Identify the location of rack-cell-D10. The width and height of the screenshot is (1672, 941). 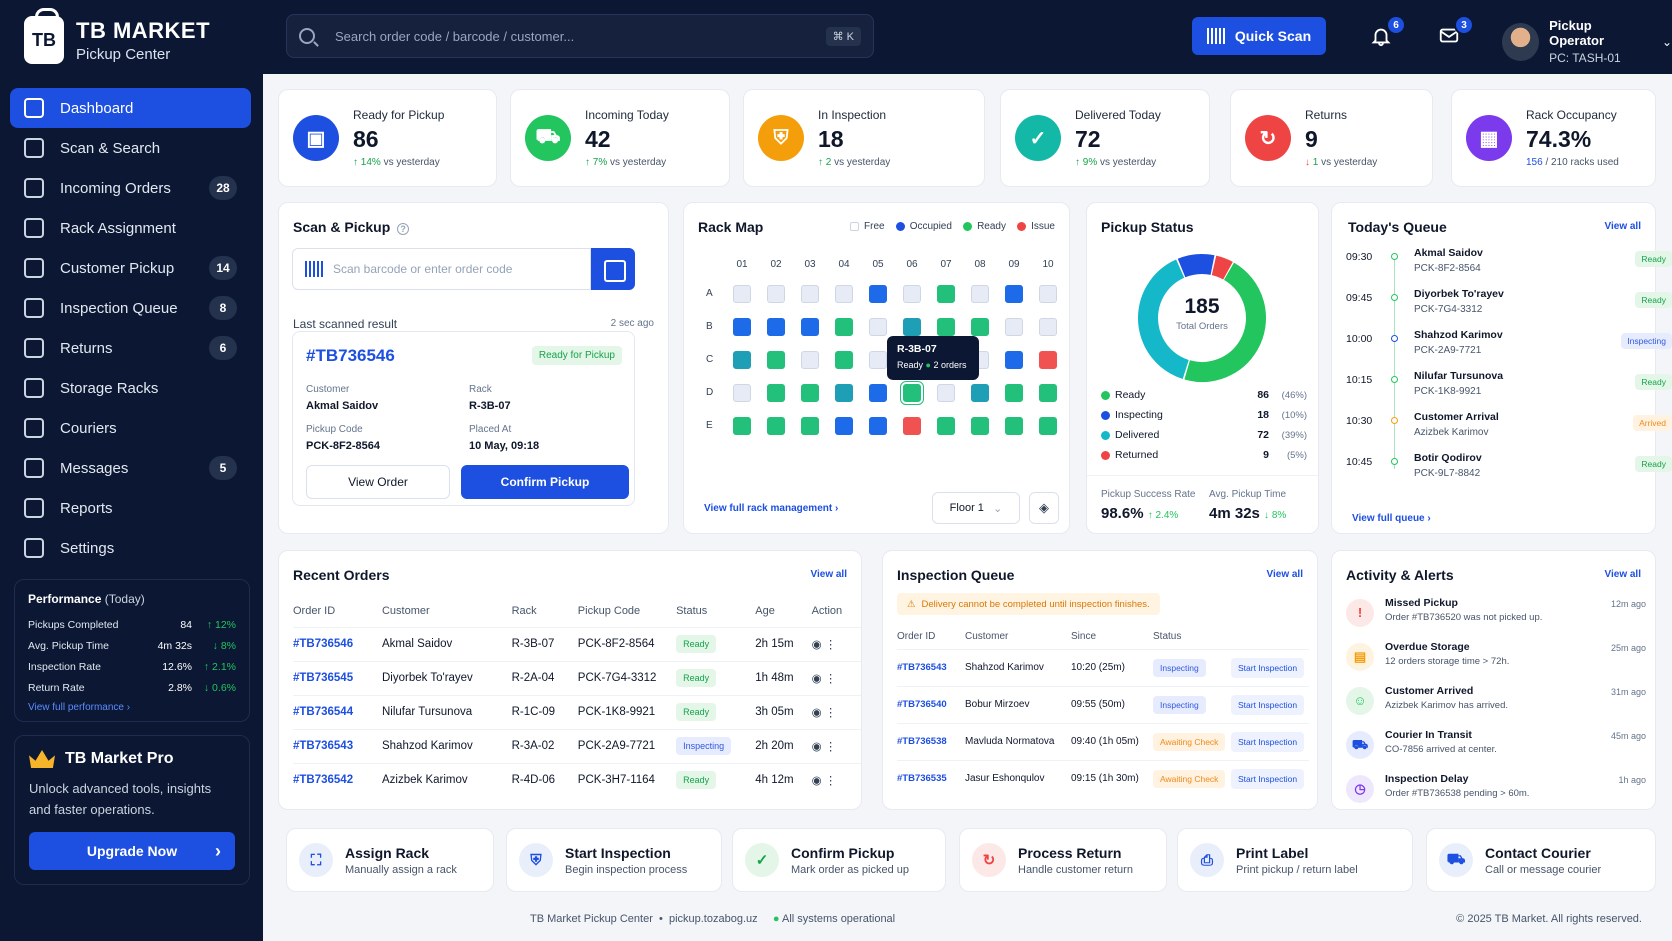
(1048, 393).